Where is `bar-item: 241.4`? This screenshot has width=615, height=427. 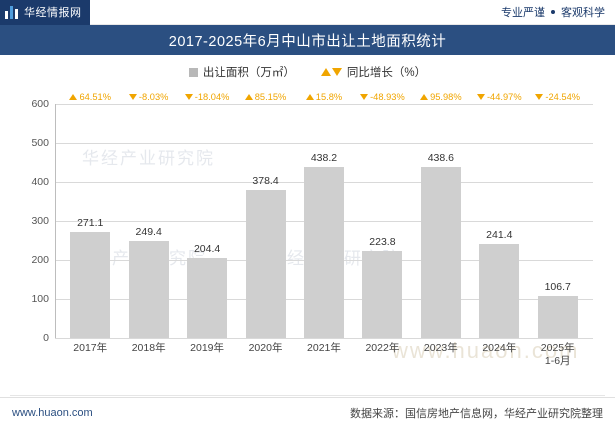
bar-item: 241.4 is located at coordinates (499, 221).